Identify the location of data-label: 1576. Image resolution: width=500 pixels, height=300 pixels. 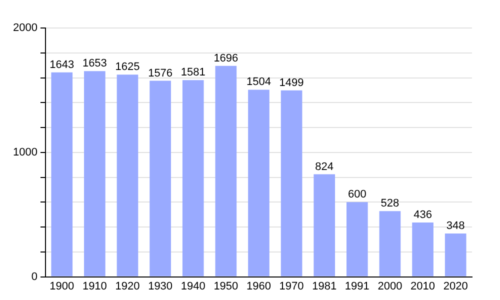
(160, 73).